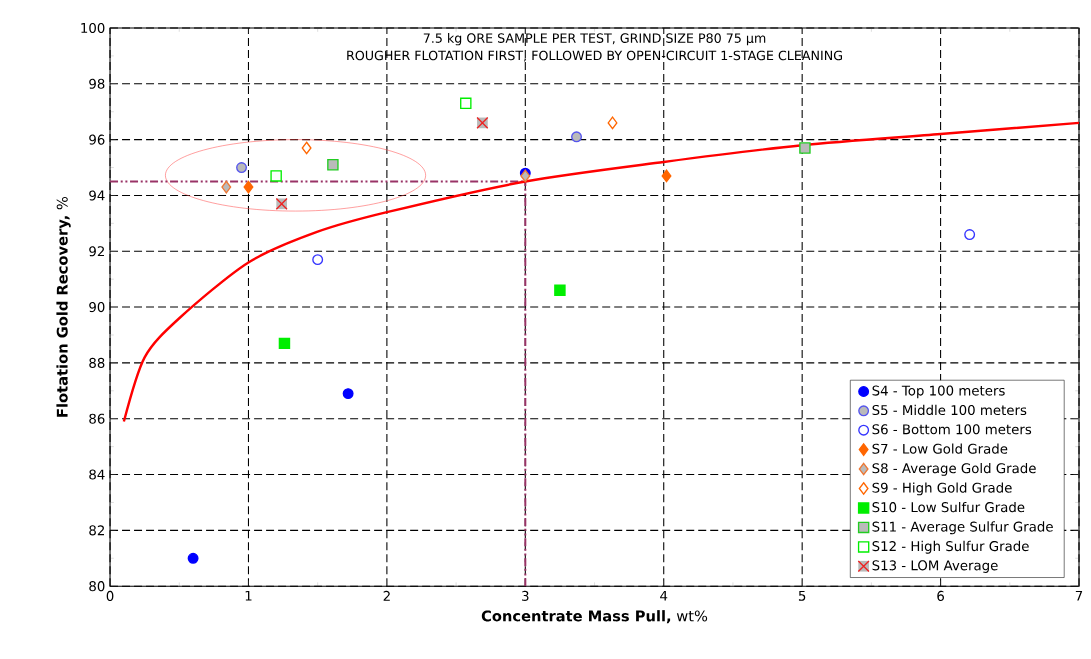 The image size is (1091, 659). Describe the element at coordinates (935, 567) in the screenshot. I see `legend-label: S13 - LOM Average` at that location.